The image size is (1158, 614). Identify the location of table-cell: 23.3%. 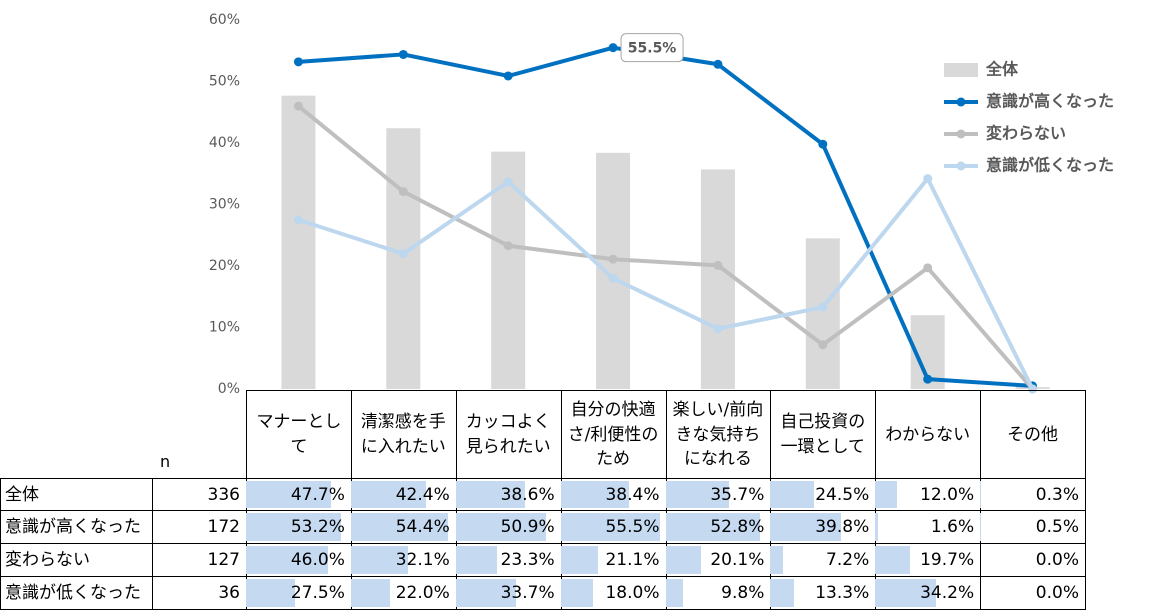
(508, 560).